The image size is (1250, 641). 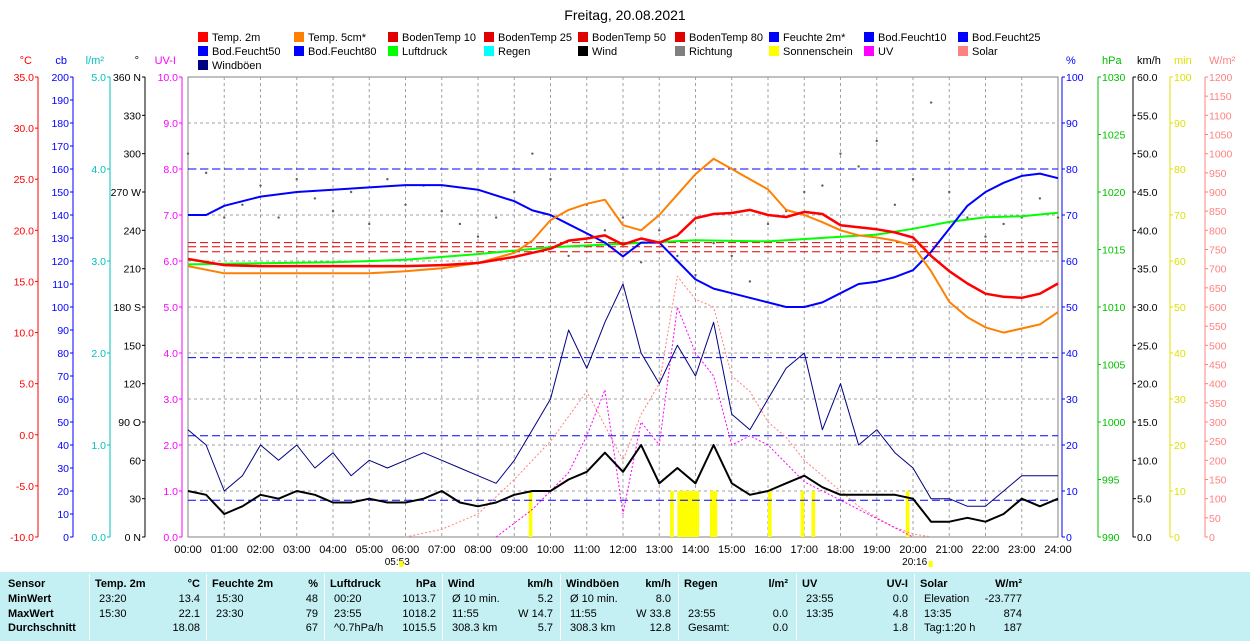 What do you see at coordinates (113, 614) in the screenshot?
I see `stats-cell-label: 15:30` at bounding box center [113, 614].